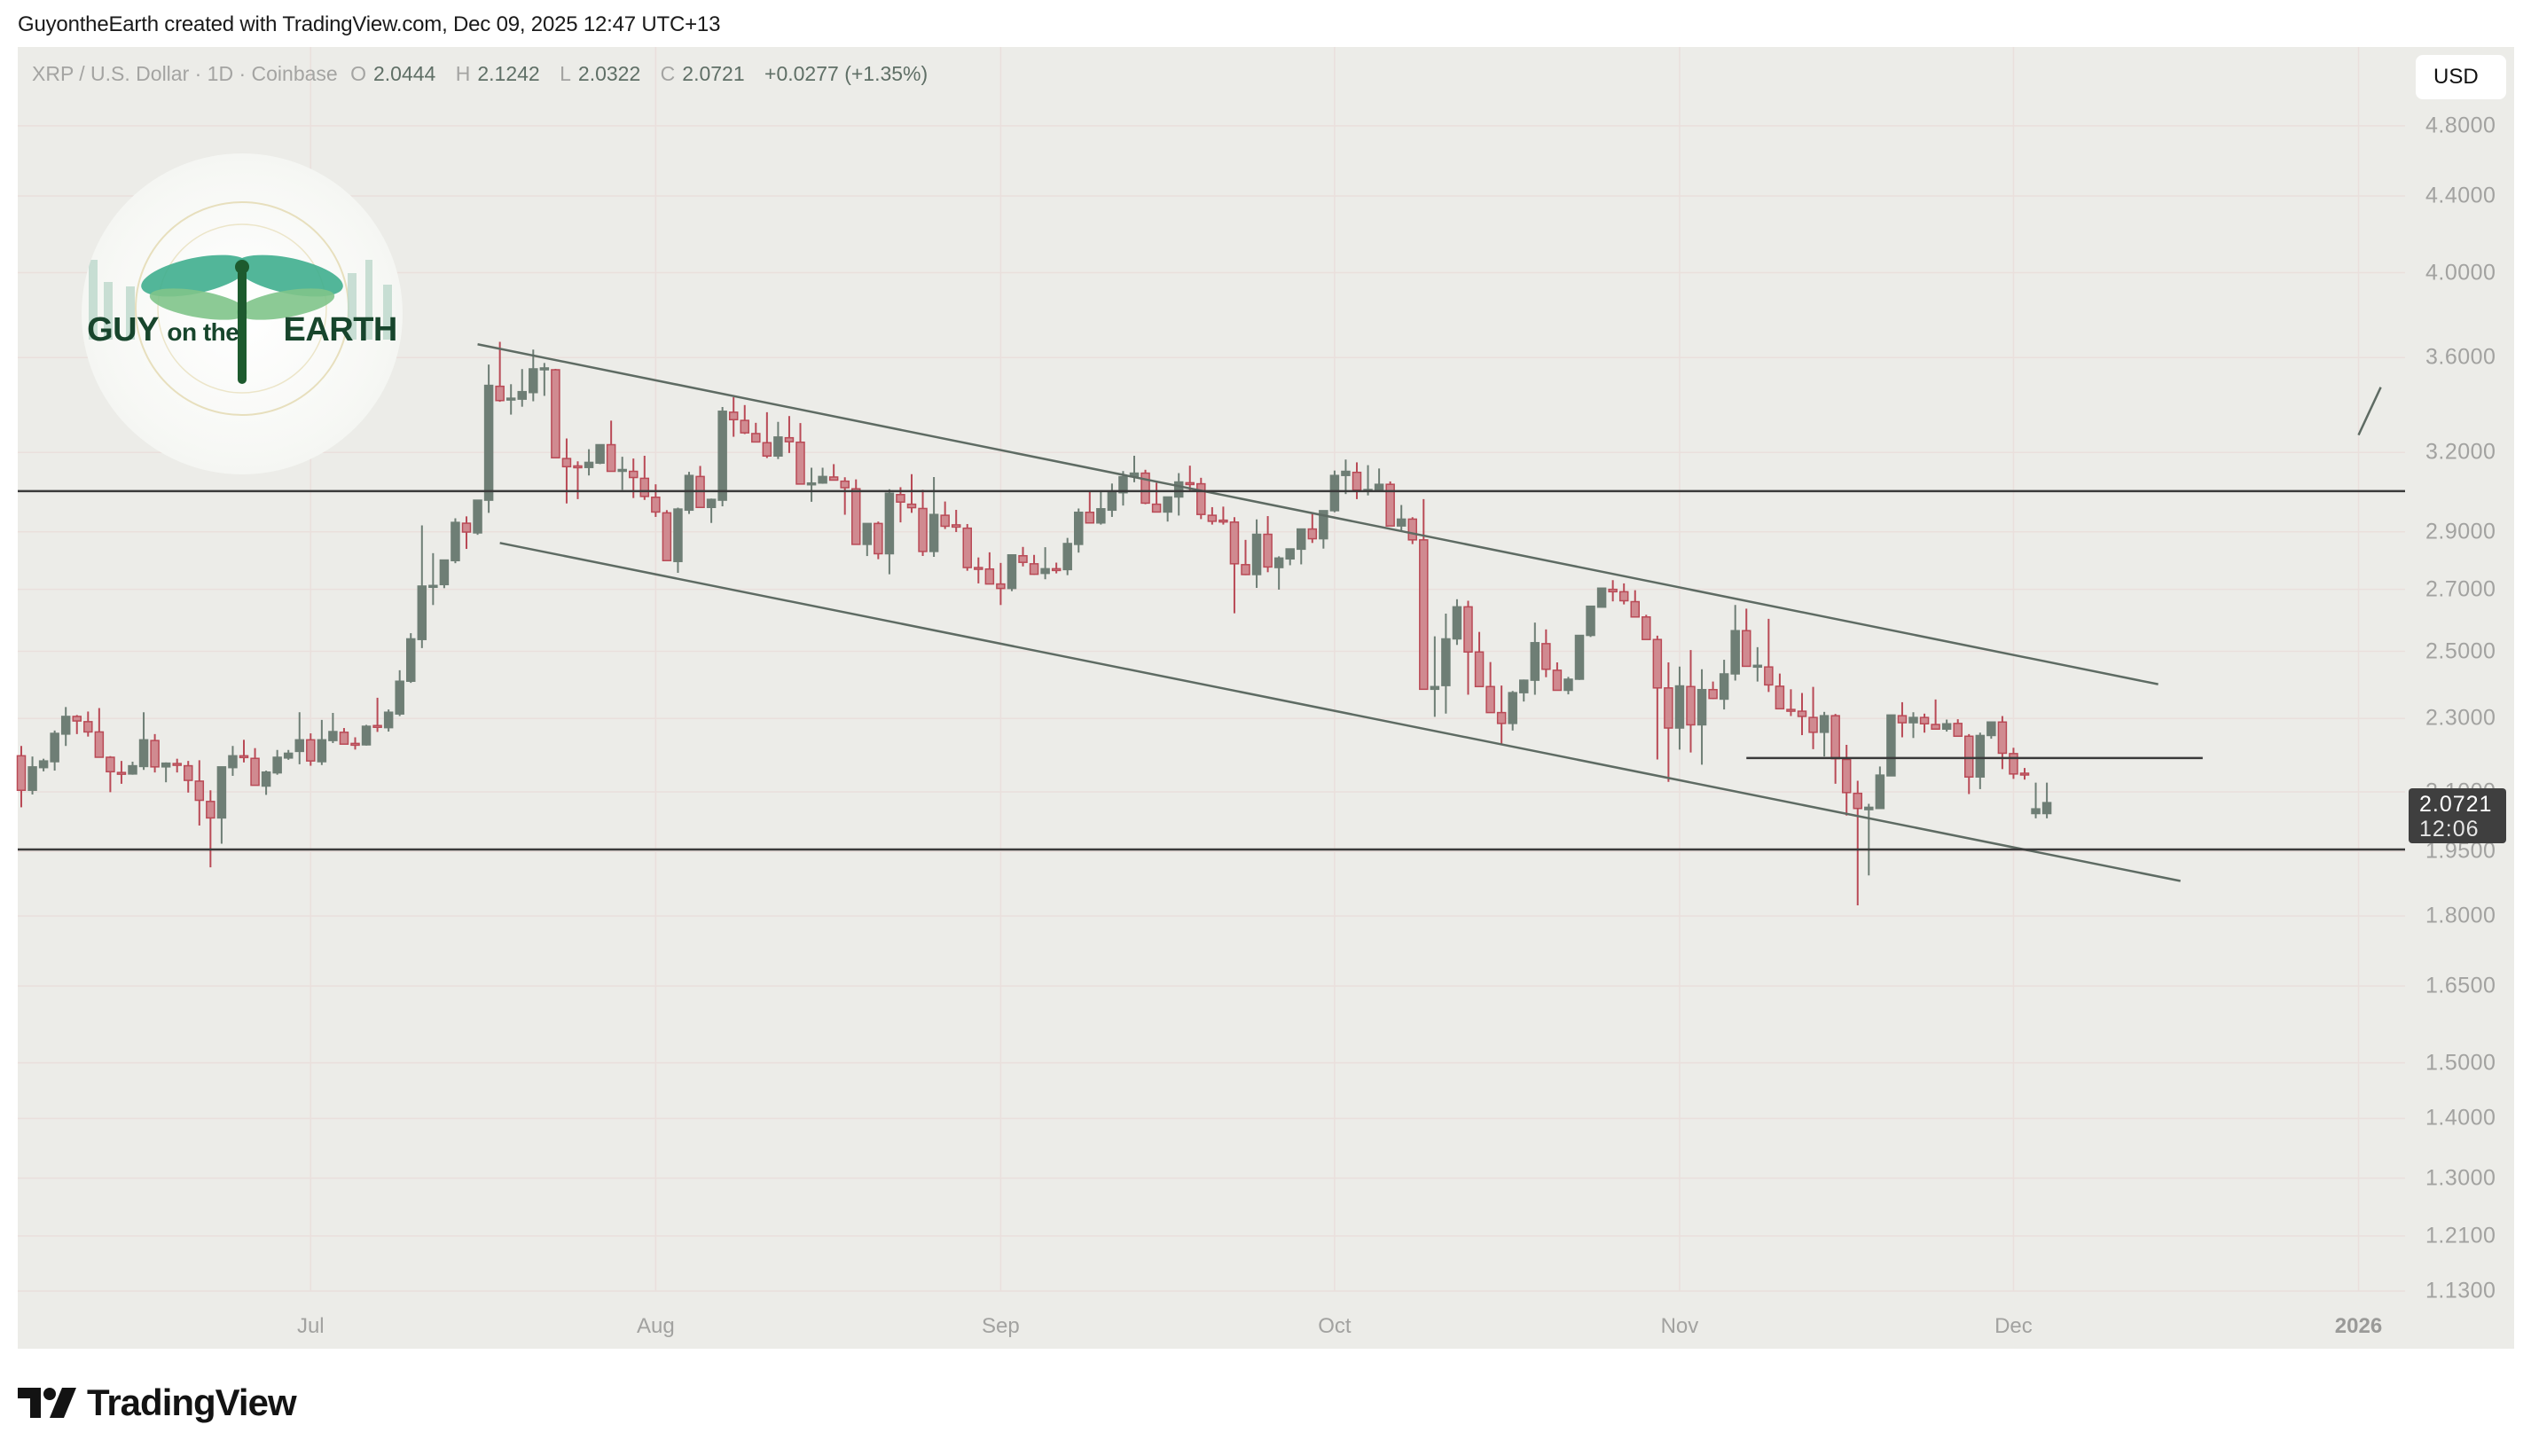  What do you see at coordinates (192, 1402) in the screenshot?
I see `tradingview-wordmark: TradingView` at bounding box center [192, 1402].